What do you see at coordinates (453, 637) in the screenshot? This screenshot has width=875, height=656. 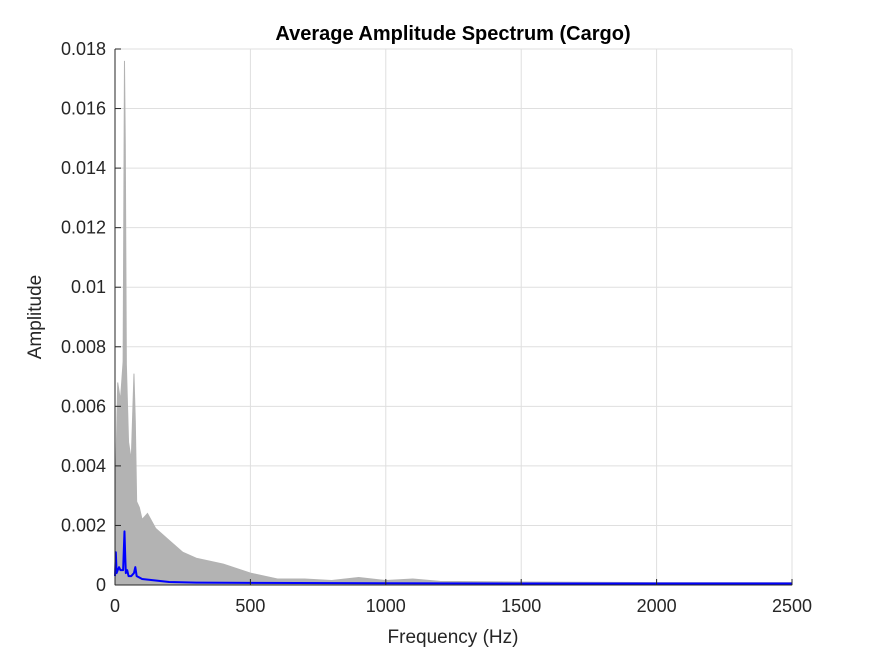 I see `x-axis-label: Frequency (Hz)` at bounding box center [453, 637].